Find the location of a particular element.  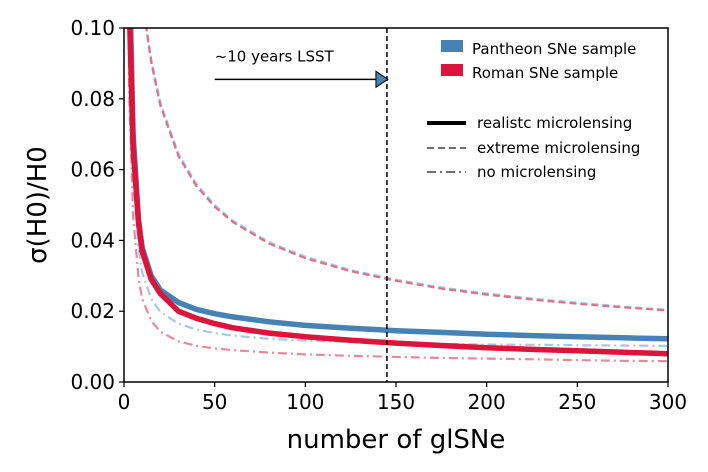

x-tick-label: 300 is located at coordinates (668, 402).